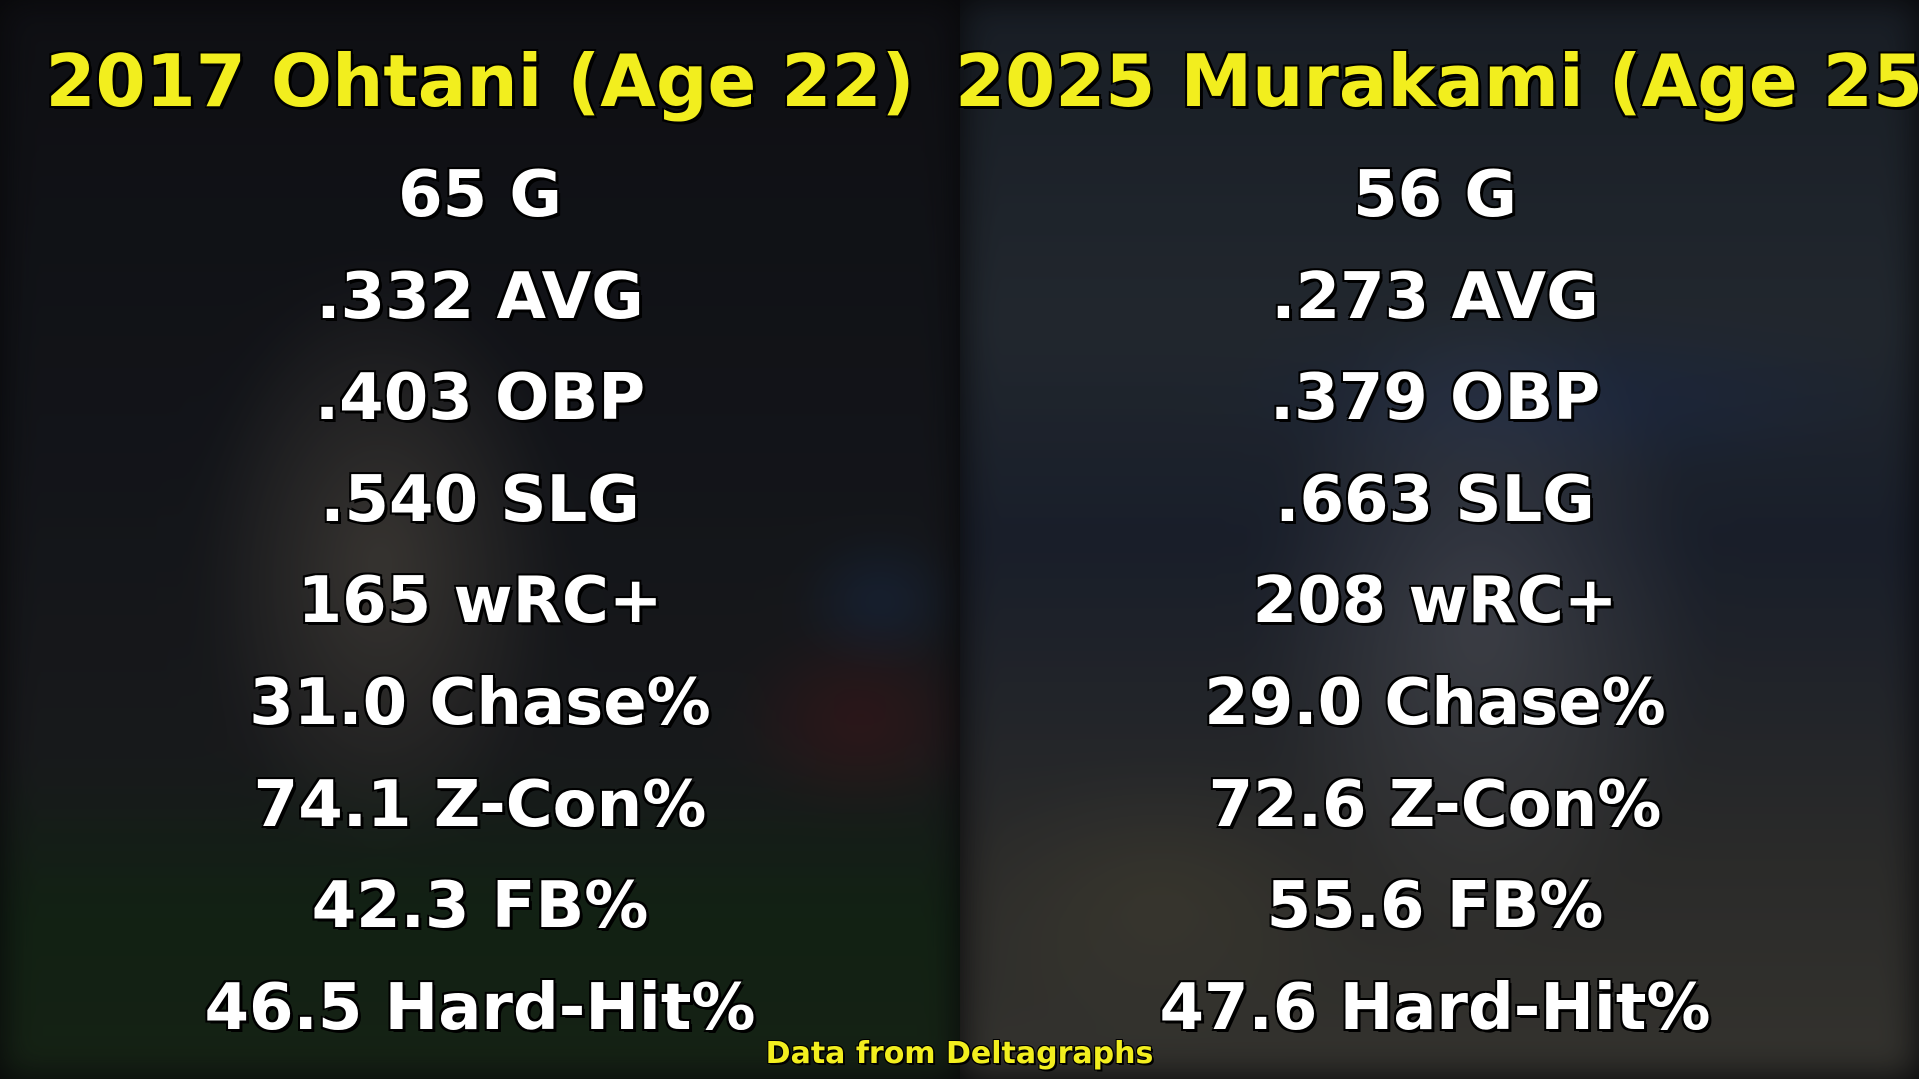  Describe the element at coordinates (1435, 398) in the screenshot. I see `right-stat-obp: .379 OBP` at that location.